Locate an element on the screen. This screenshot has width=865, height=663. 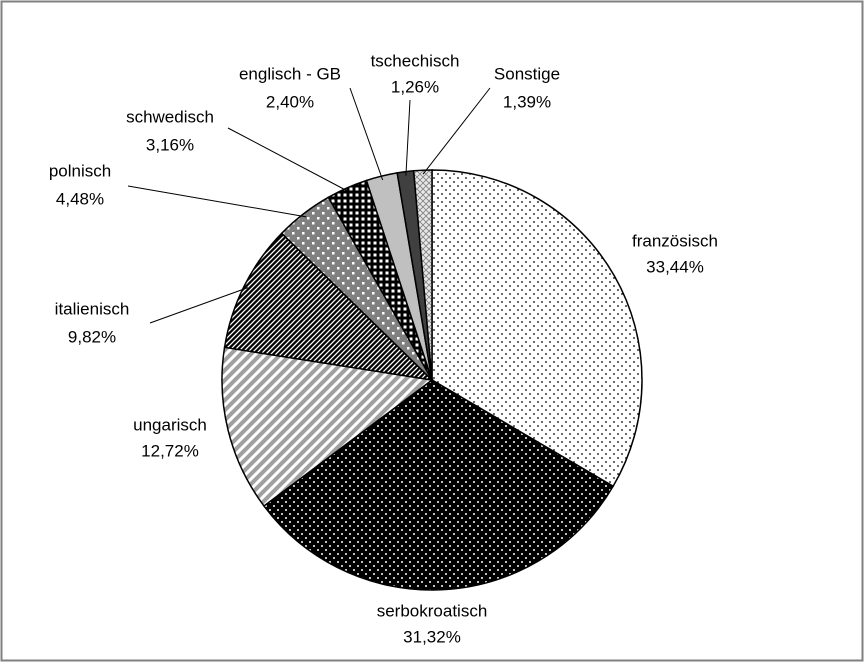
slice-label: tschechisch is located at coordinates (415, 60).